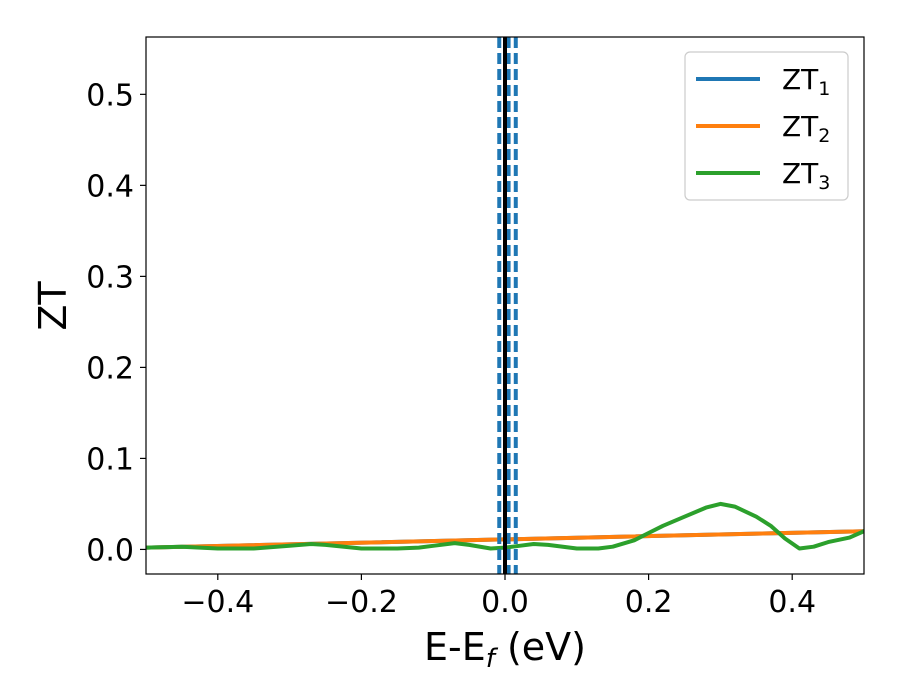 The height and width of the screenshot is (700, 900). Describe the element at coordinates (110, 550) in the screenshot. I see `y-tick-label: 0.0` at that location.